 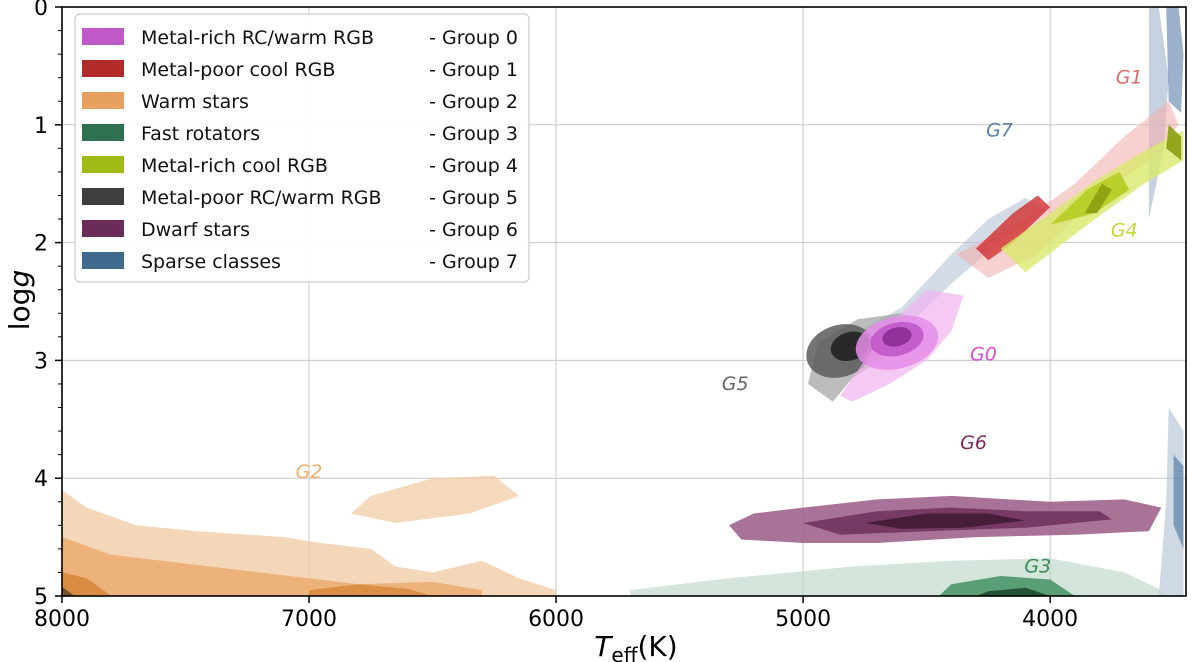 What do you see at coordinates (983, 354) in the screenshot?
I see `annotation-group-0: G0` at bounding box center [983, 354].